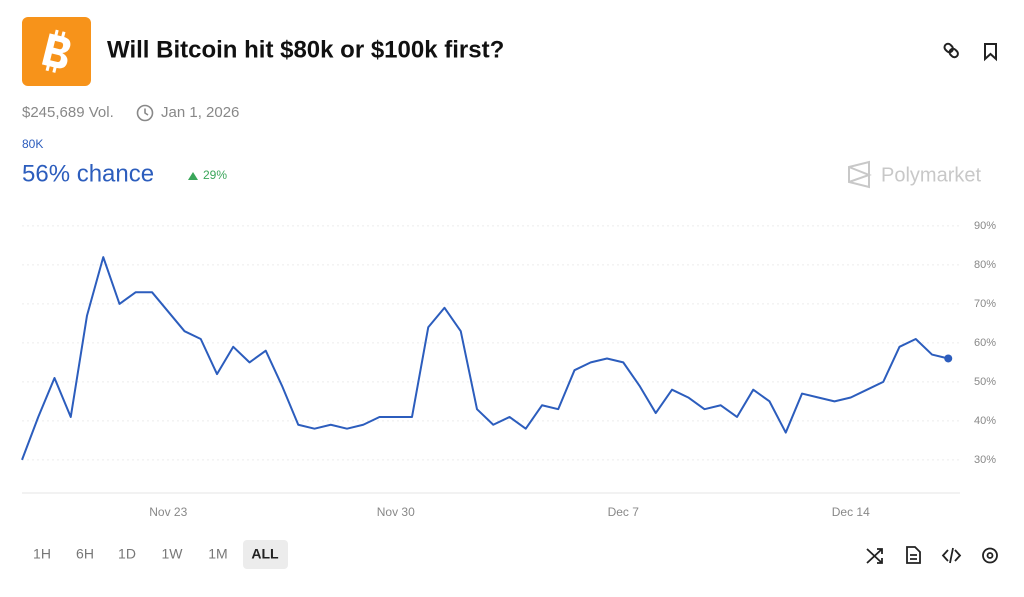 This screenshot has width=1024, height=597. Describe the element at coordinates (56, 51) in the screenshot. I see `bitcoin-glyph` at that location.